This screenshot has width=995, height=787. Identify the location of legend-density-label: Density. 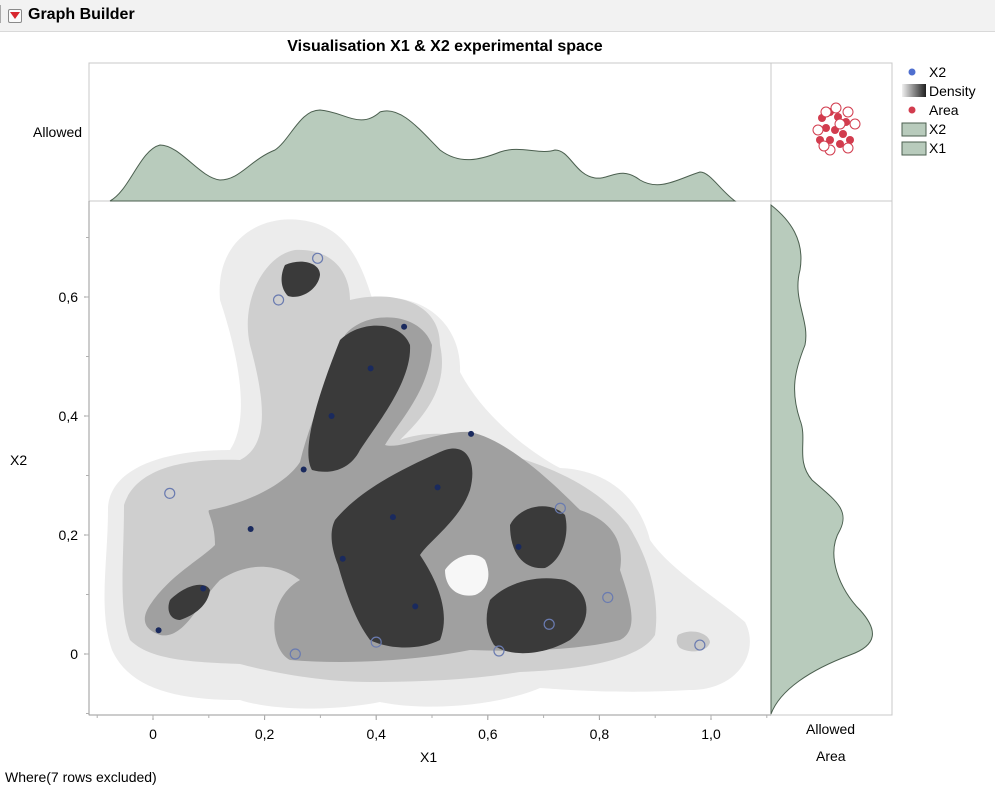
(952, 91).